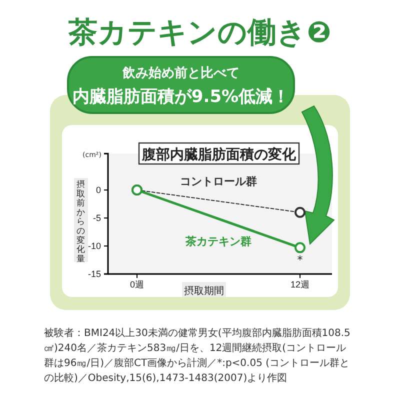 This screenshot has width=400, height=400. What do you see at coordinates (204, 291) in the screenshot?
I see `x-axis-title: 摂取期間` at bounding box center [204, 291].